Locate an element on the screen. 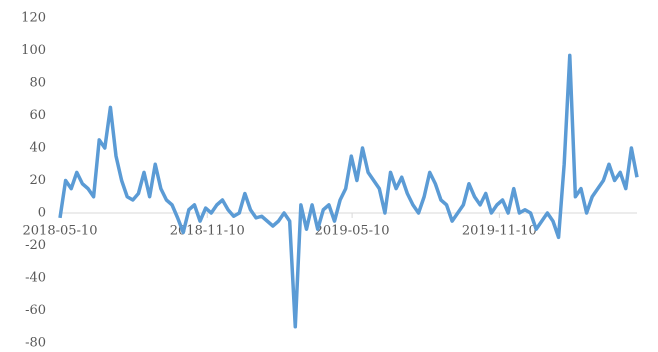 The image size is (658, 352). y-tick-label: -60 is located at coordinates (35, 310).